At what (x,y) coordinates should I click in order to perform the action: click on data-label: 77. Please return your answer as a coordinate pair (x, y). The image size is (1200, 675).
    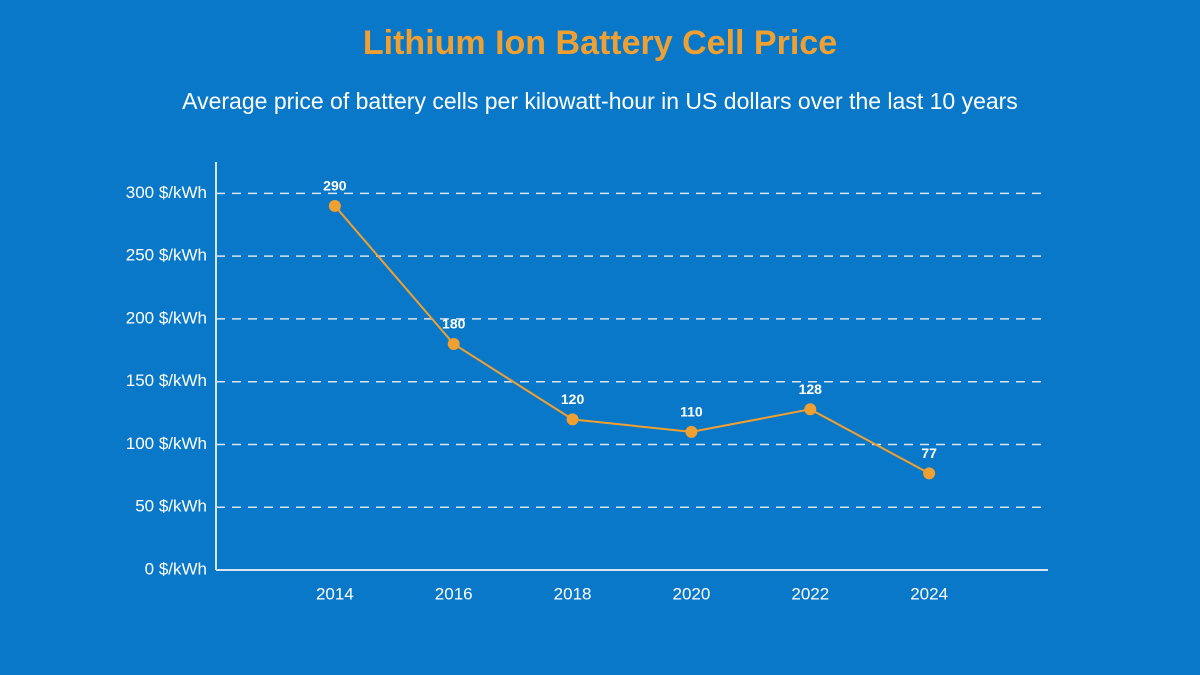
    Looking at the image, I should click on (929, 453).